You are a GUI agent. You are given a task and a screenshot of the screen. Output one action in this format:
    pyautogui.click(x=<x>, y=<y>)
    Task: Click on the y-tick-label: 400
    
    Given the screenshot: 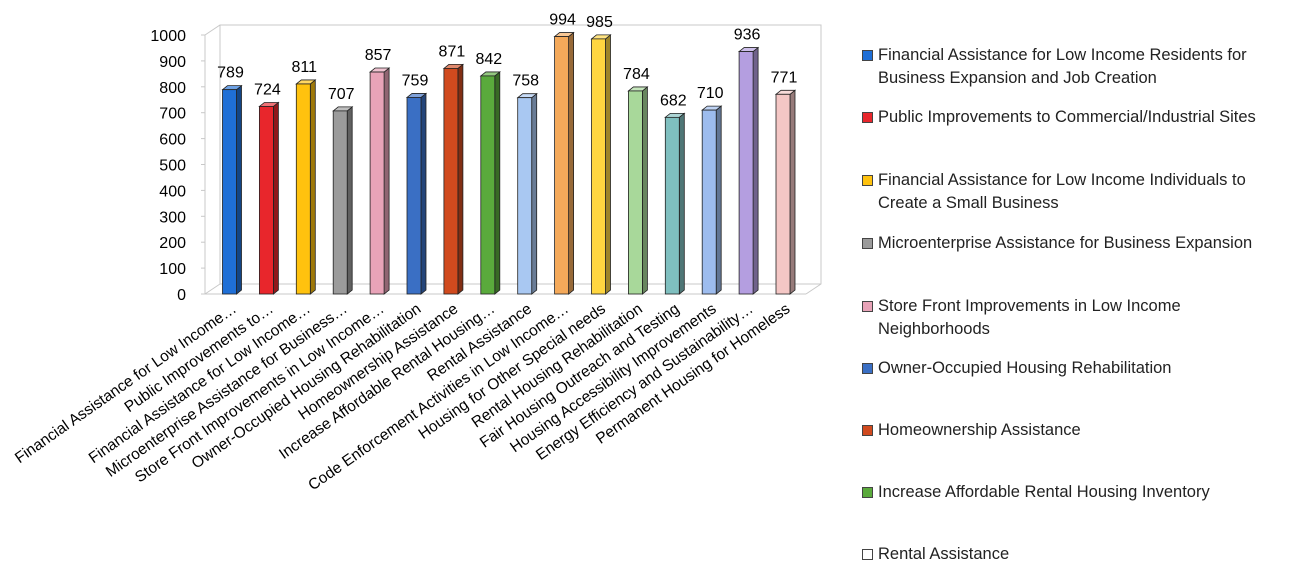 What is the action you would take?
    pyautogui.click(x=172, y=191)
    